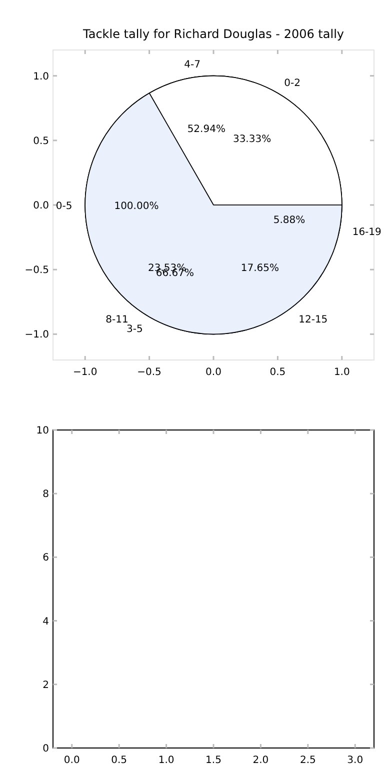  I want to click on y-tick-label: 0.0, so click(41, 206).